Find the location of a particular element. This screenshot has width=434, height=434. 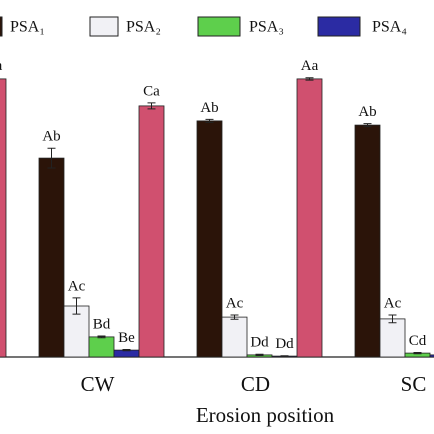

data-label: Ca is located at coordinates (151, 91).